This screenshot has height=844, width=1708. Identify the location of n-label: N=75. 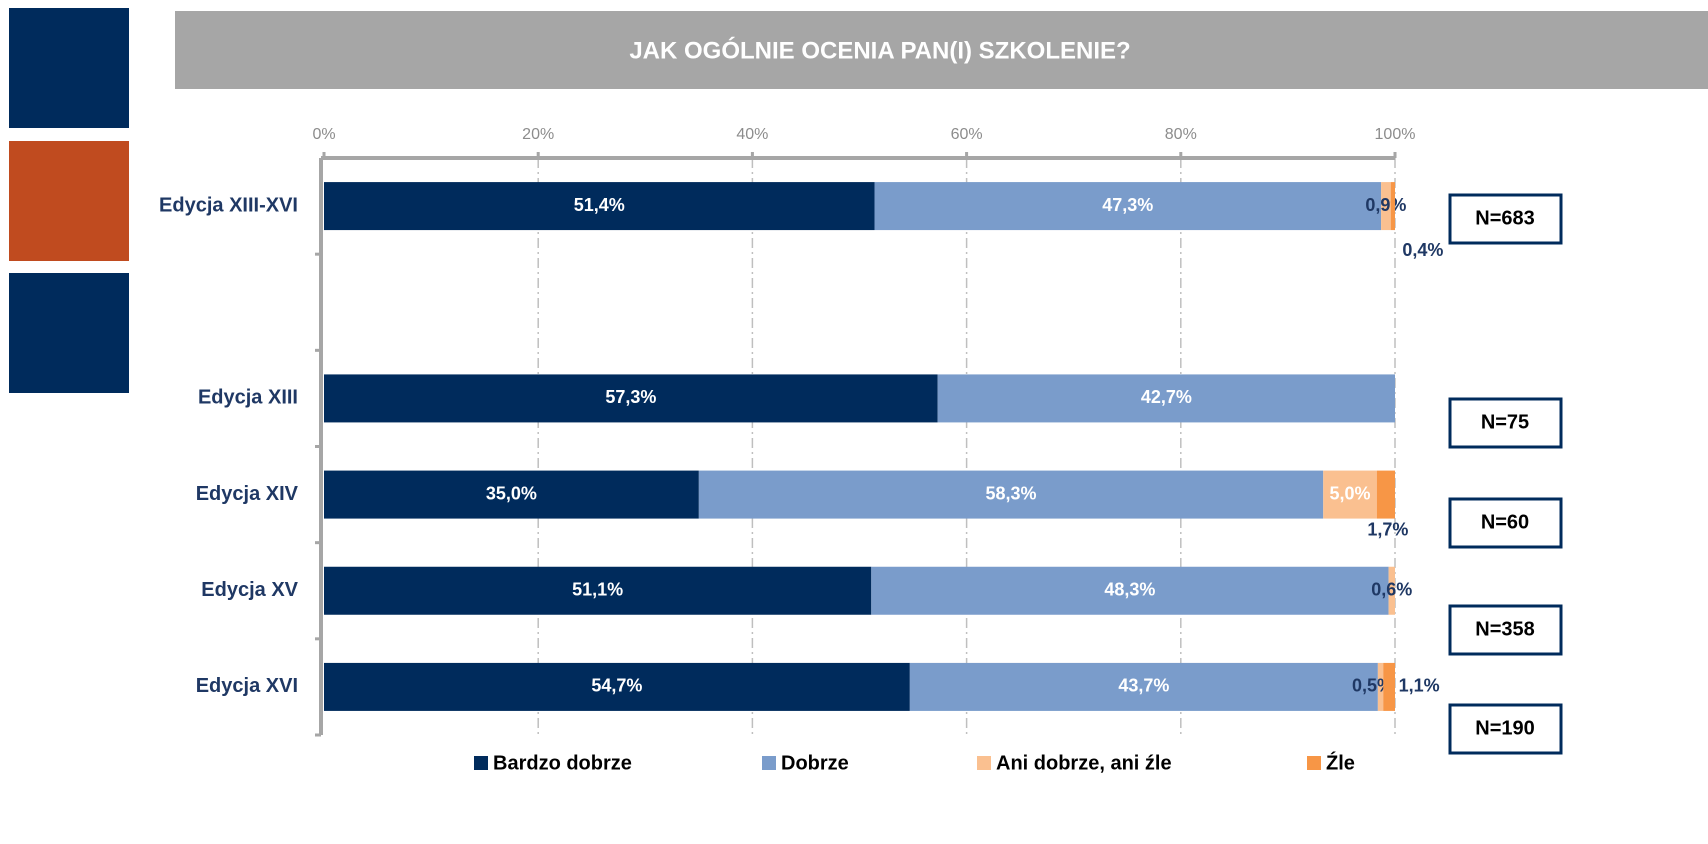
(1505, 422).